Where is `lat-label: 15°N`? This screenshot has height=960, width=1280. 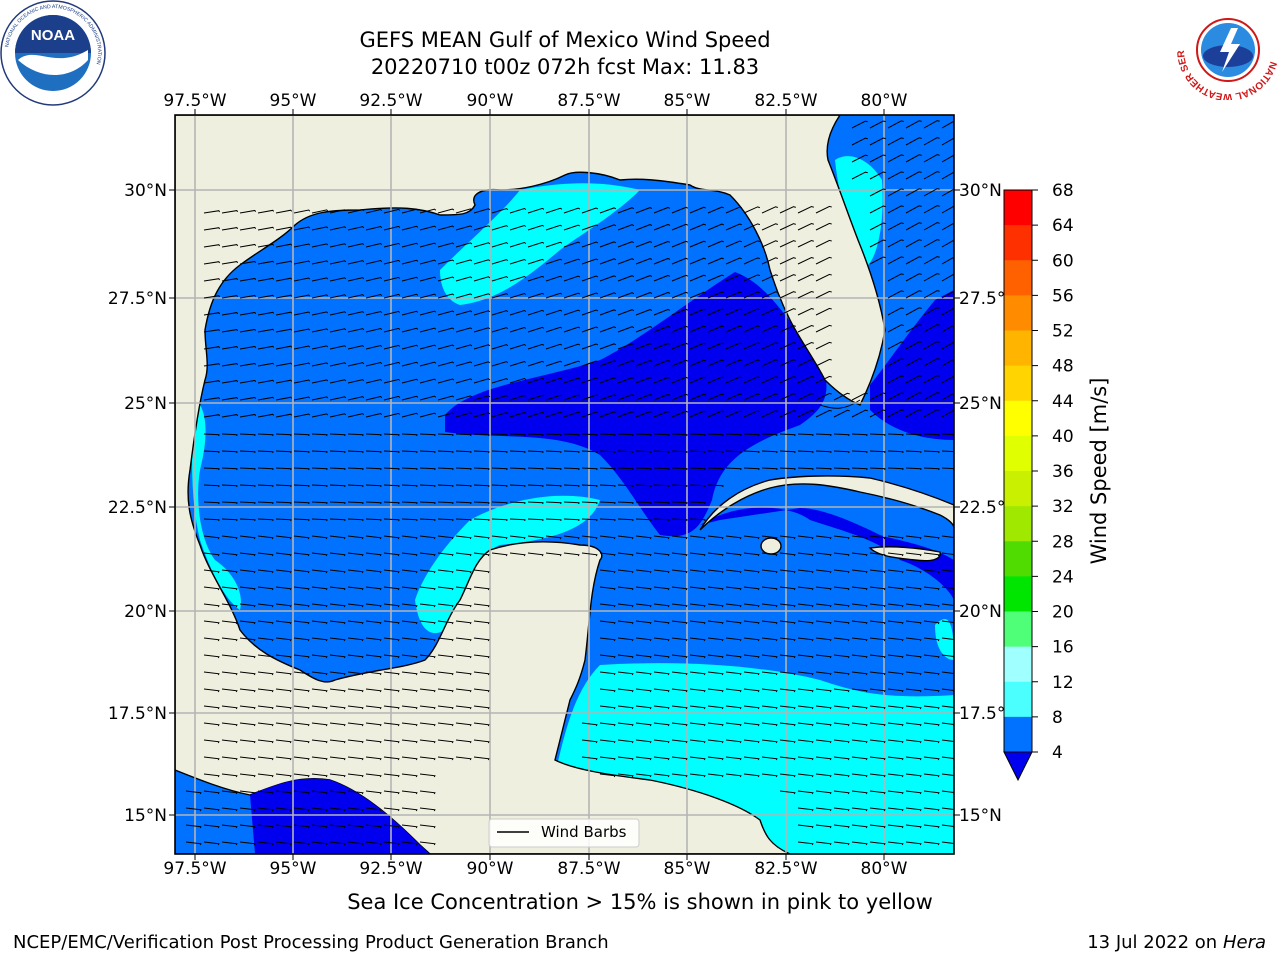 lat-label: 15°N is located at coordinates (145, 816).